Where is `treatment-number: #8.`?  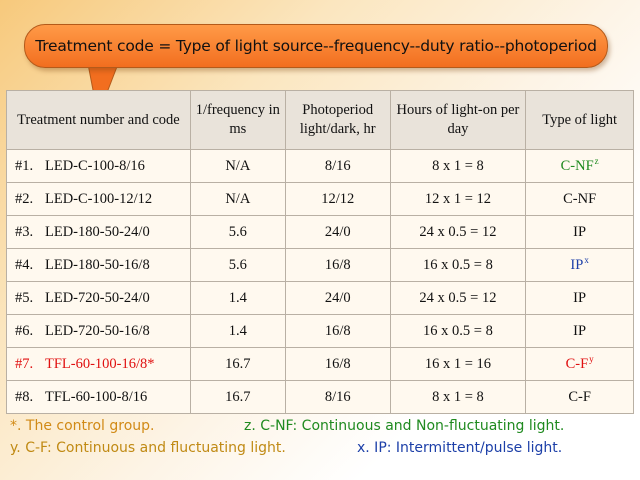
treatment-number: #8. is located at coordinates (24, 396).